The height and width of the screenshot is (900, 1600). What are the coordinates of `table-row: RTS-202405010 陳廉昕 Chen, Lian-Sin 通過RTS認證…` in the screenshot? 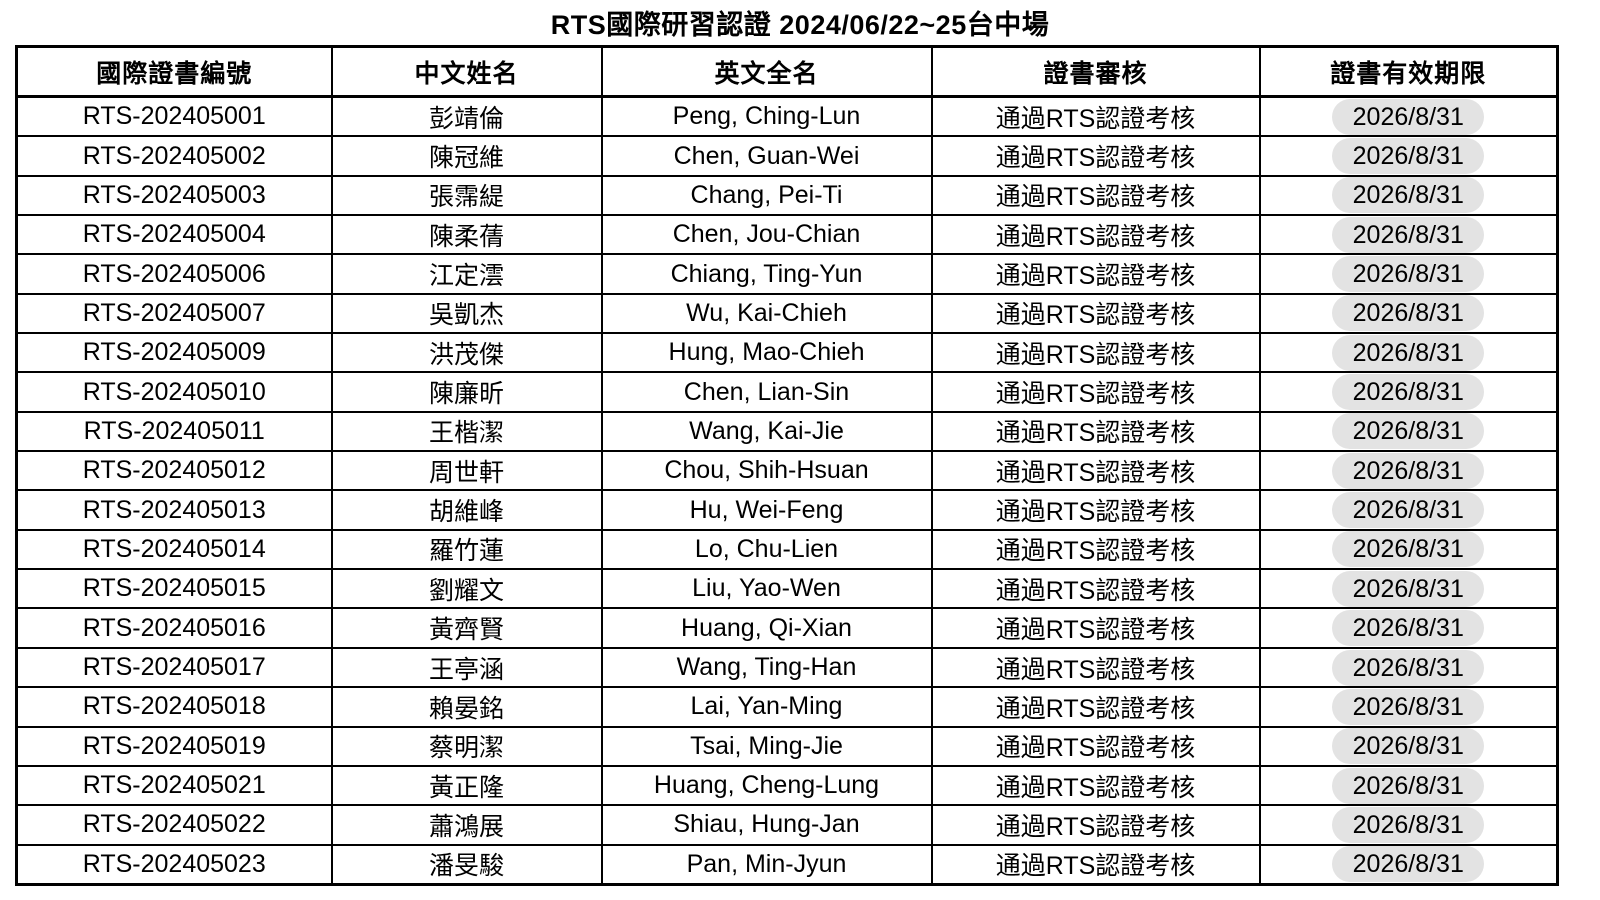 It's located at (787, 392).